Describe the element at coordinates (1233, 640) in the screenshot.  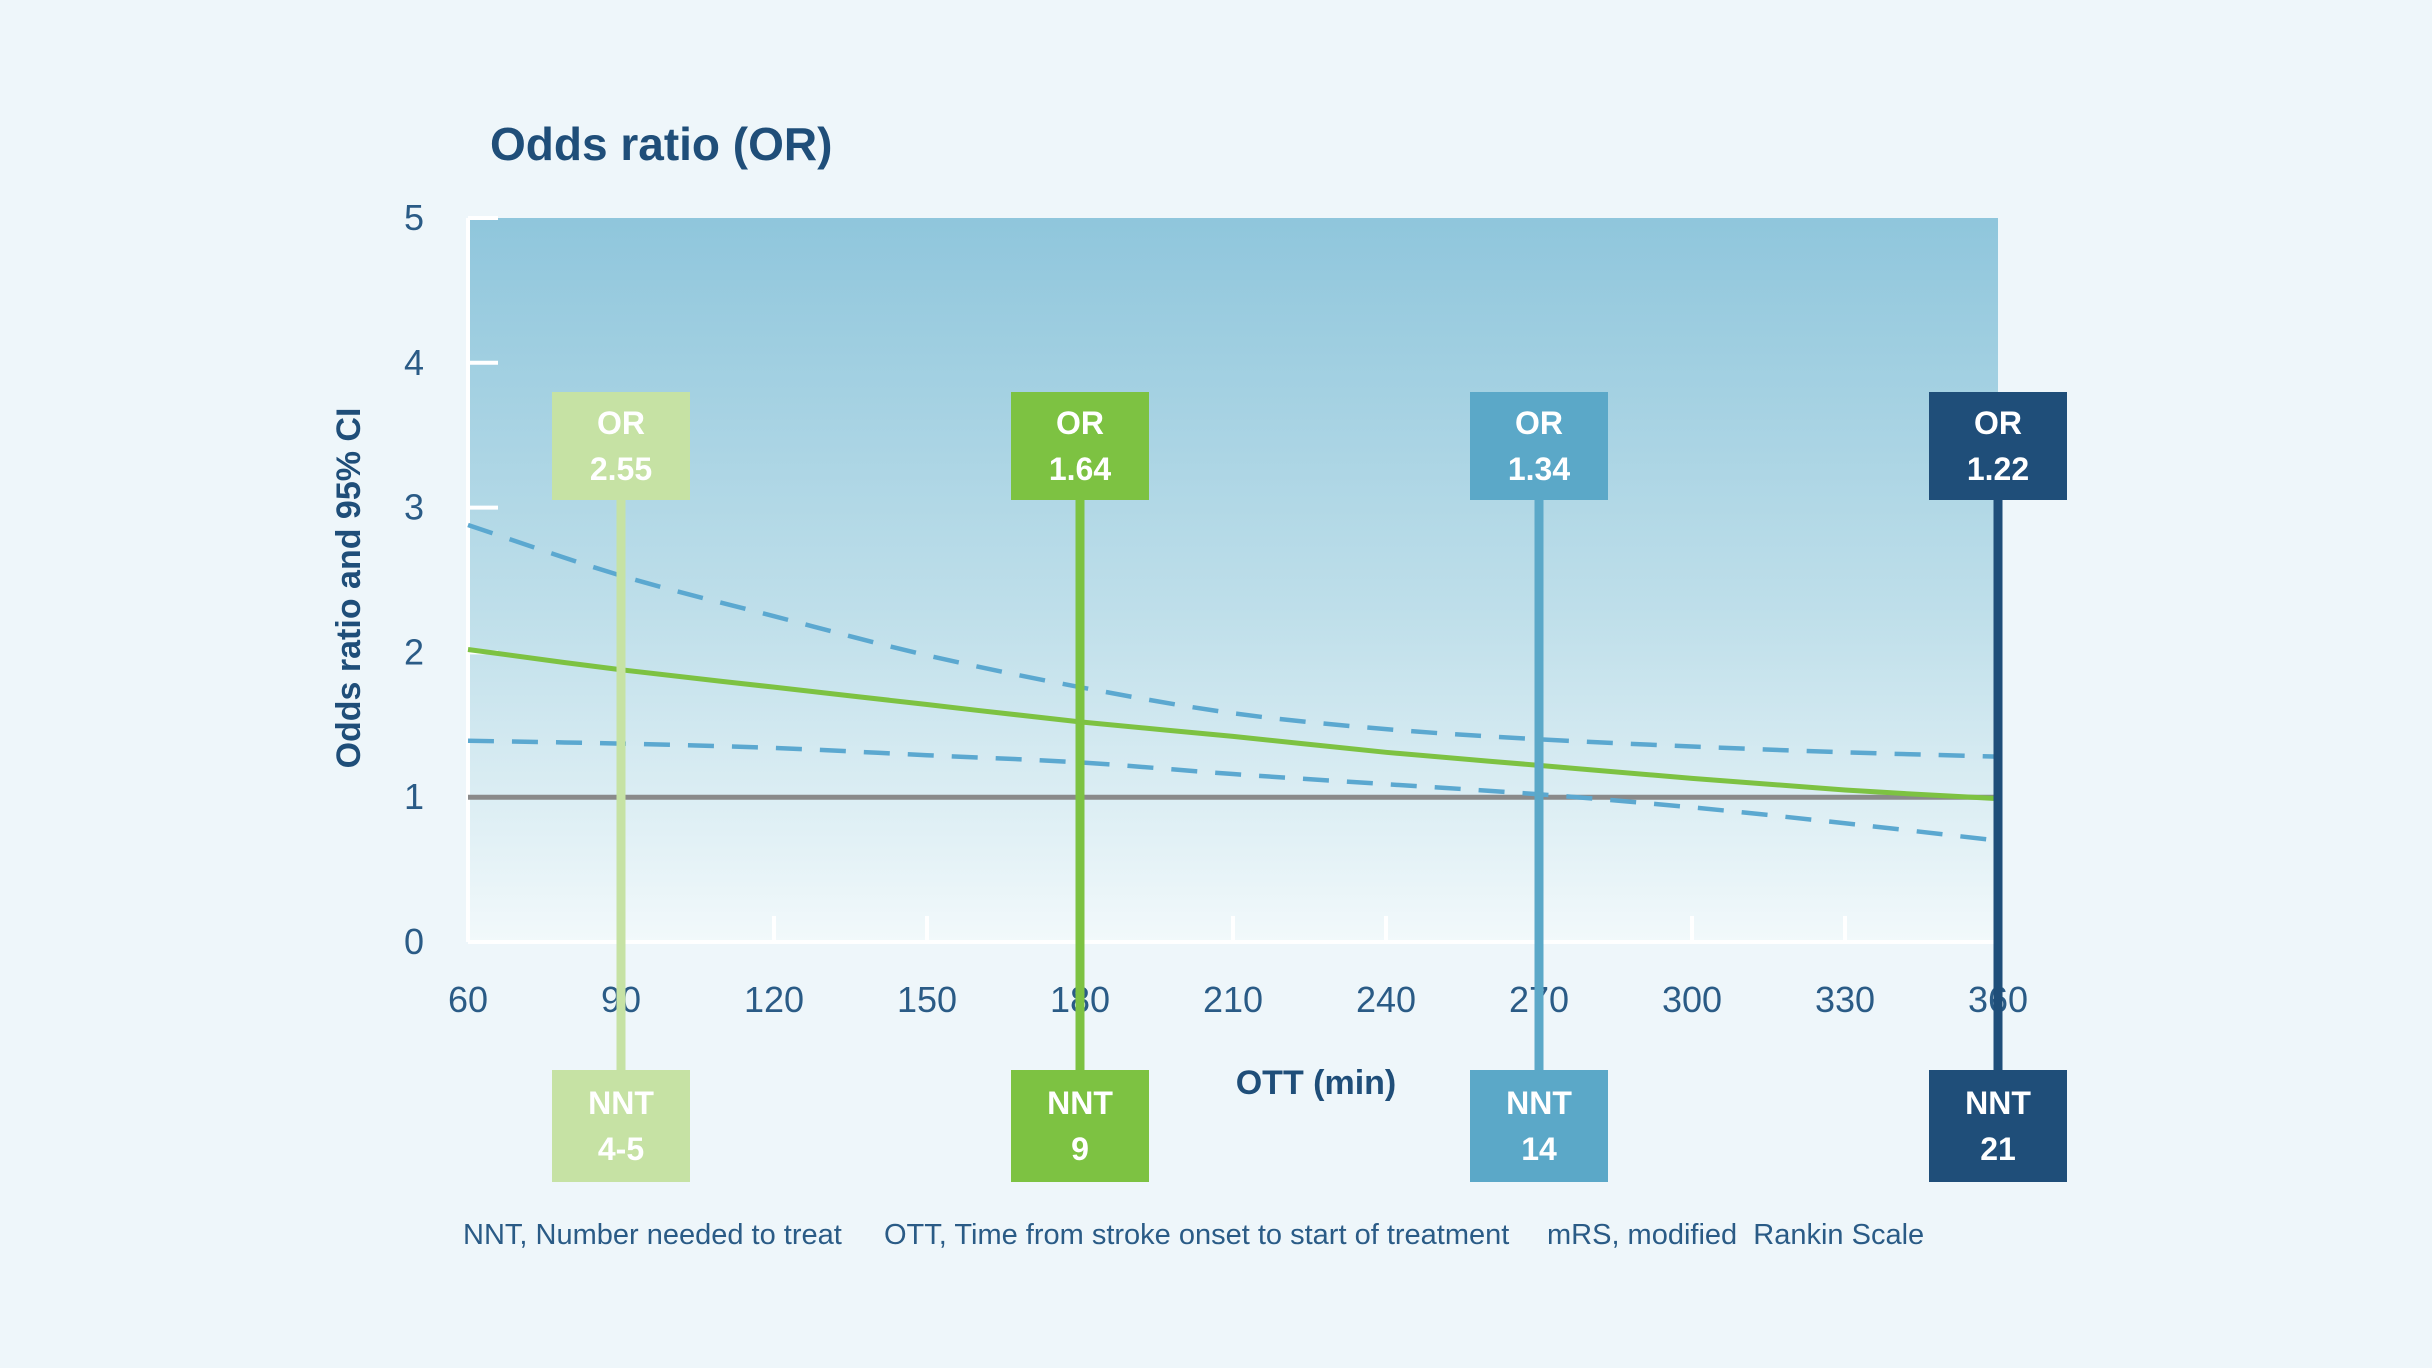
I see `upper-ci-line` at that location.